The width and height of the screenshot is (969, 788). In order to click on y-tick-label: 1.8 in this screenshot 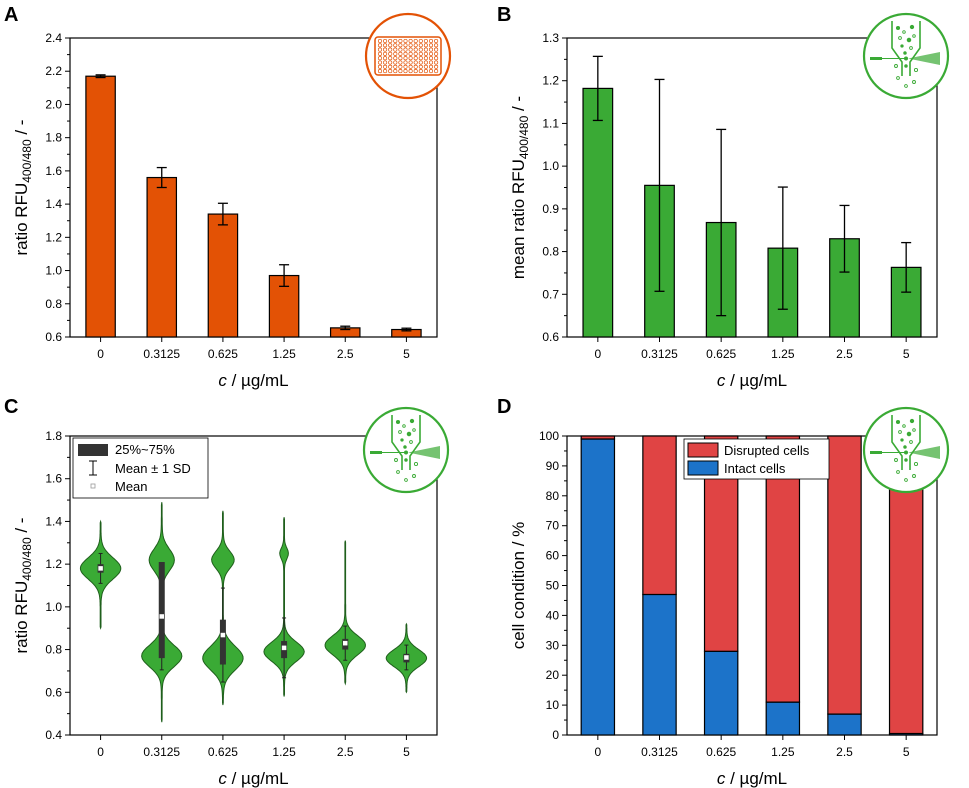, I will do `click(53, 138)`.